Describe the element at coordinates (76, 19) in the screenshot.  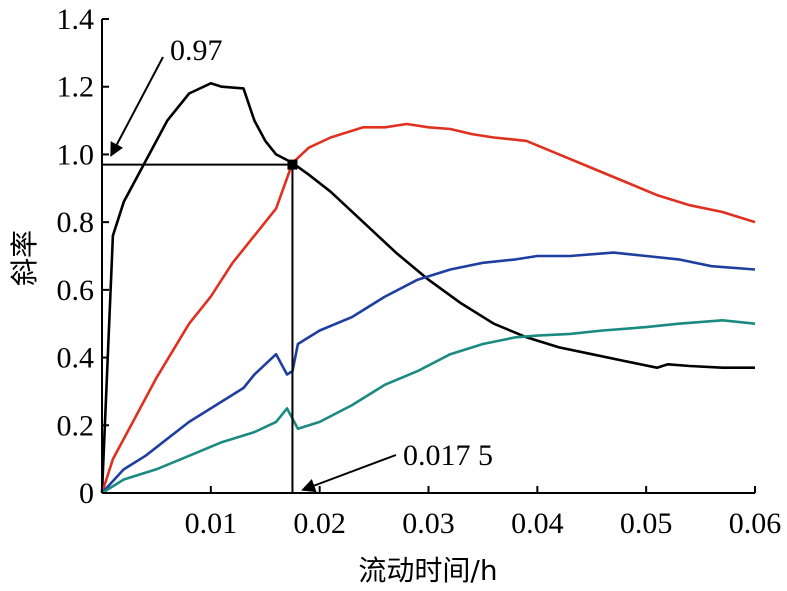
I see `y-tick-label: 1.4` at that location.